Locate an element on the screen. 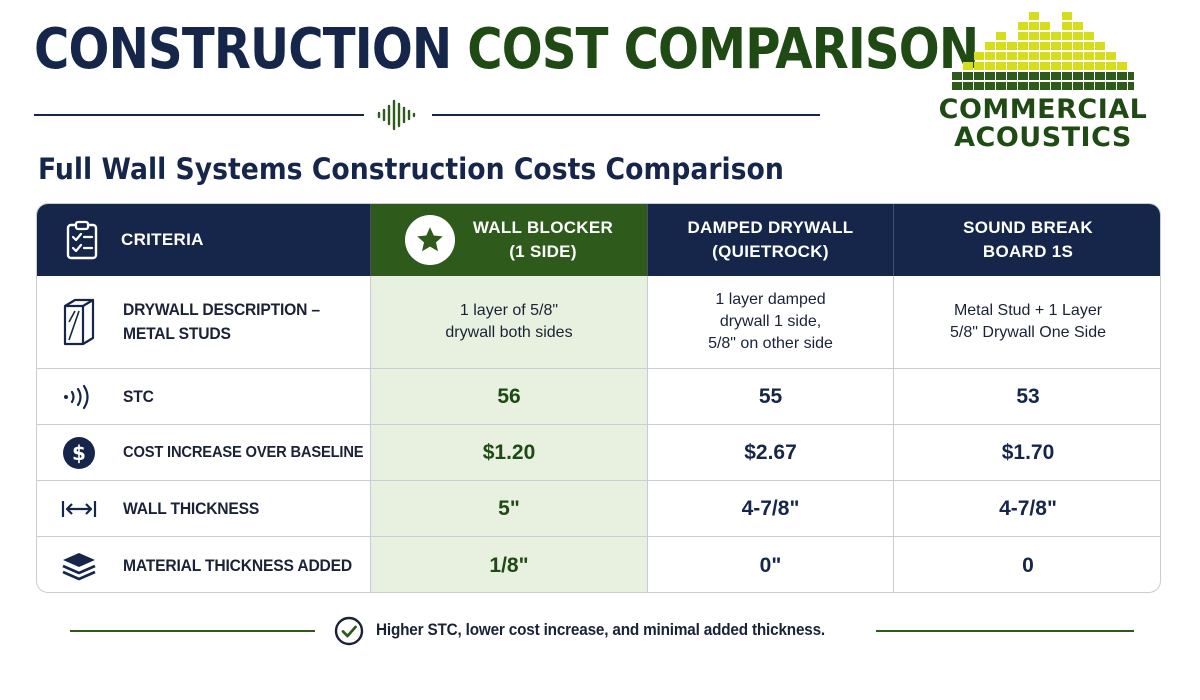 This screenshot has height=700, width=1200. wall-thickness-label: WALL THICKNESS is located at coordinates (191, 508).